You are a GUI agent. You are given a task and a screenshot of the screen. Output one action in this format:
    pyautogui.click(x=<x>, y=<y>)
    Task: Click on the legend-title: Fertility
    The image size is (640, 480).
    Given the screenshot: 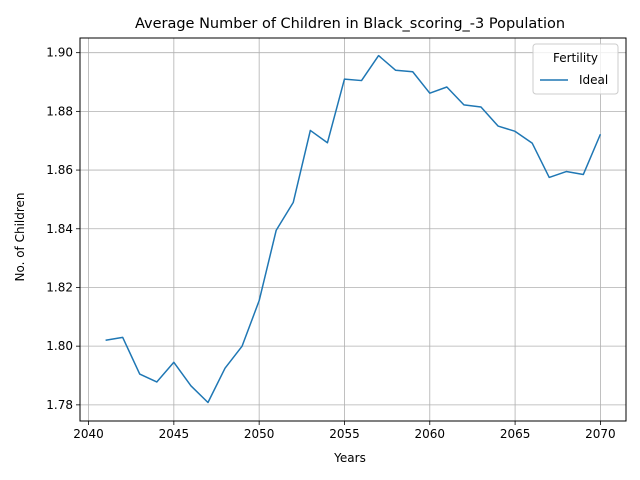 What is the action you would take?
    pyautogui.click(x=575, y=58)
    